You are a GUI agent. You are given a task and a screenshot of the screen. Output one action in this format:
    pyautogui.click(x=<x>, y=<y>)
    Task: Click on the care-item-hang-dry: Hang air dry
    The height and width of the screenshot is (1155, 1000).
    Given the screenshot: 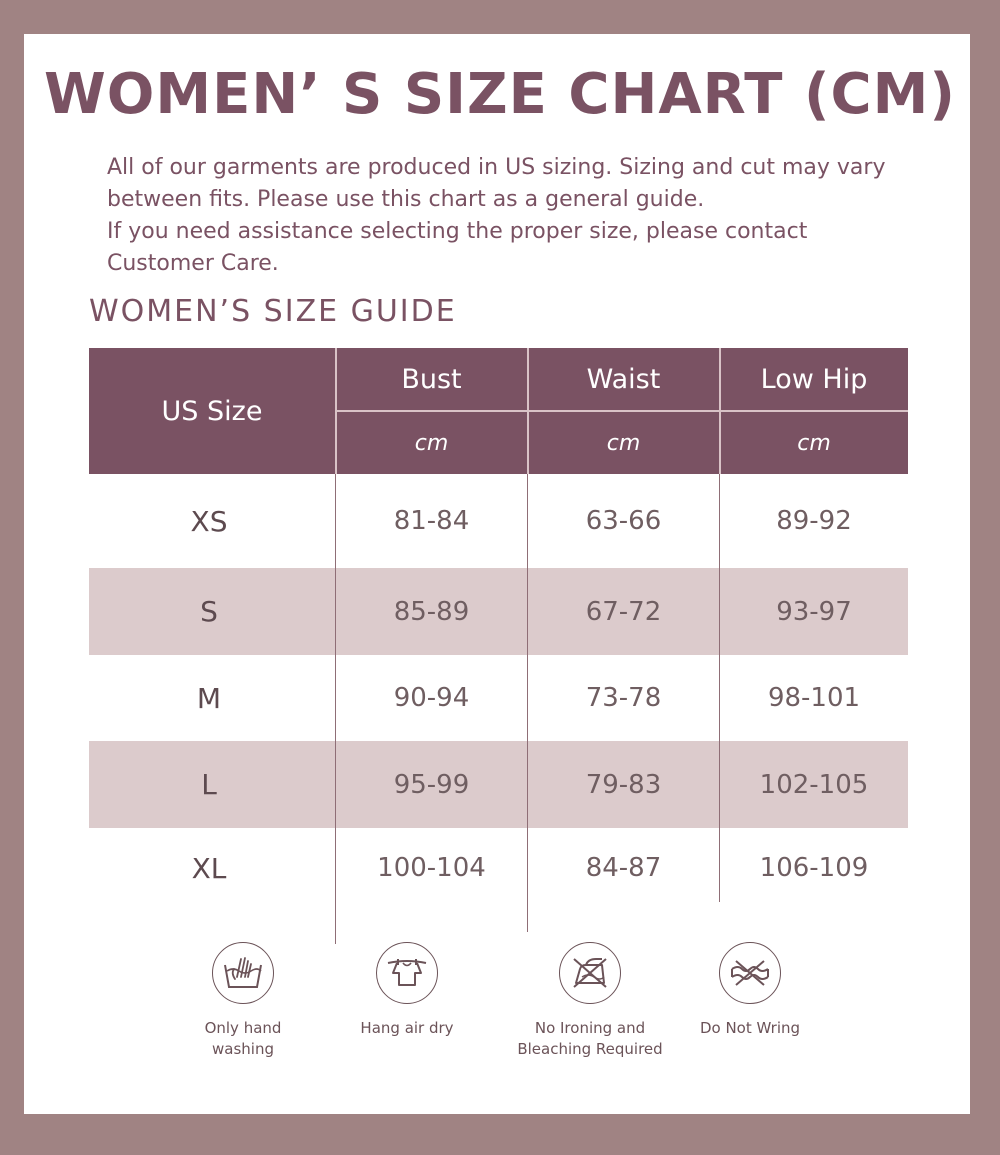 What is the action you would take?
    pyautogui.click(x=407, y=989)
    